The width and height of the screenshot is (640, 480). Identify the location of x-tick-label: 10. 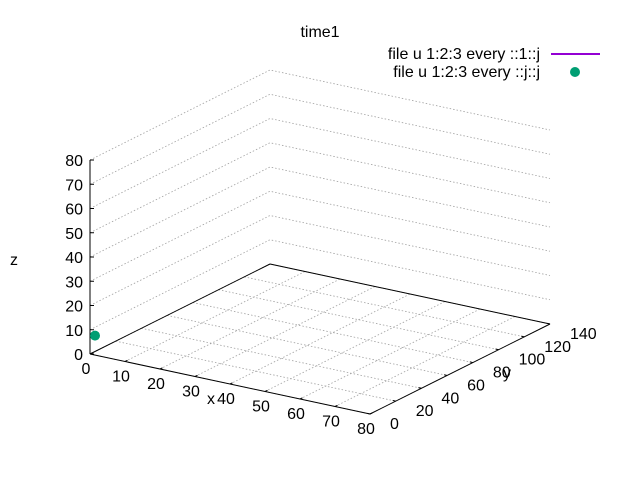
(121, 377).